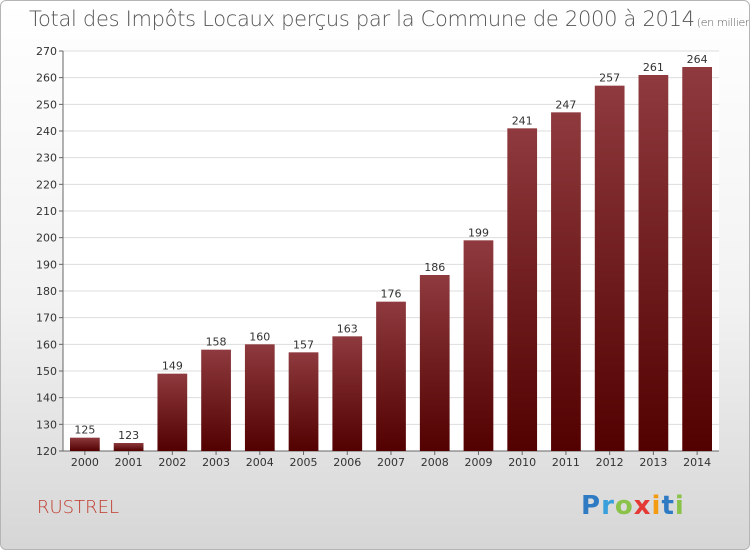 The image size is (750, 550). What do you see at coordinates (46, 451) in the screenshot?
I see `y-tick-label: 120` at bounding box center [46, 451].